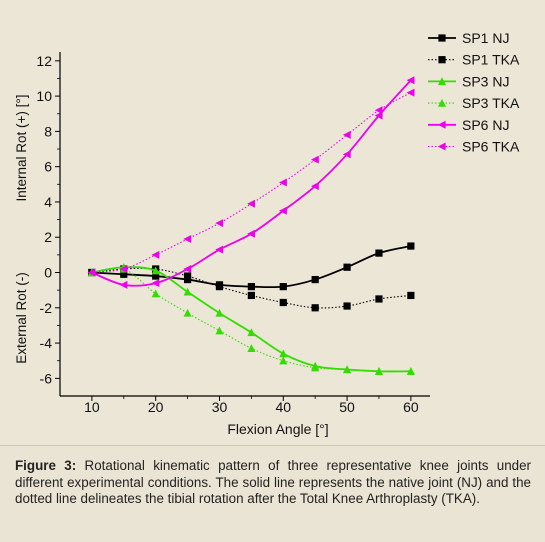  Describe the element at coordinates (277, 429) in the screenshot. I see `x-axis-label: Flexion Angle [°]` at that location.